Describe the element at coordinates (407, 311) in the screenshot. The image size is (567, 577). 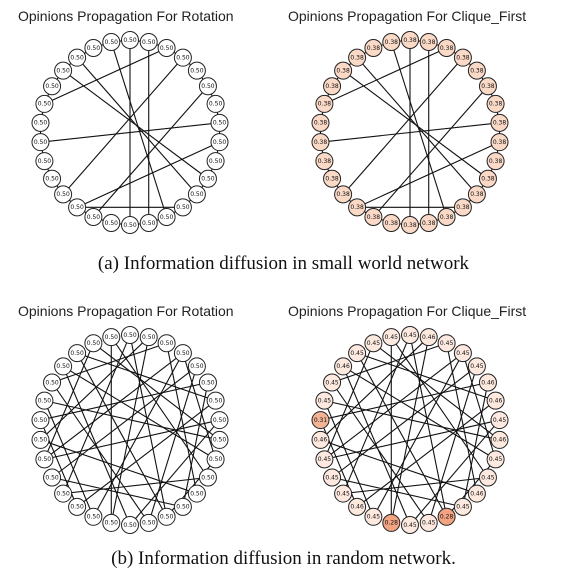
I see `panel-title-rand-clique: Opinions Propagation For Clique_First` at that location.